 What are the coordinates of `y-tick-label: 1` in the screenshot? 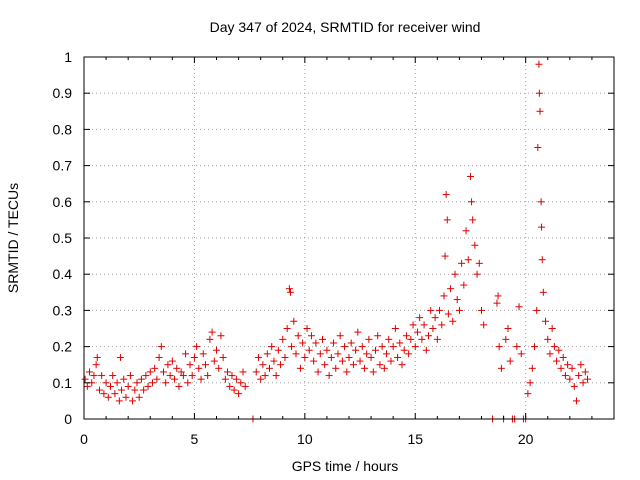 It's located at (68, 57).